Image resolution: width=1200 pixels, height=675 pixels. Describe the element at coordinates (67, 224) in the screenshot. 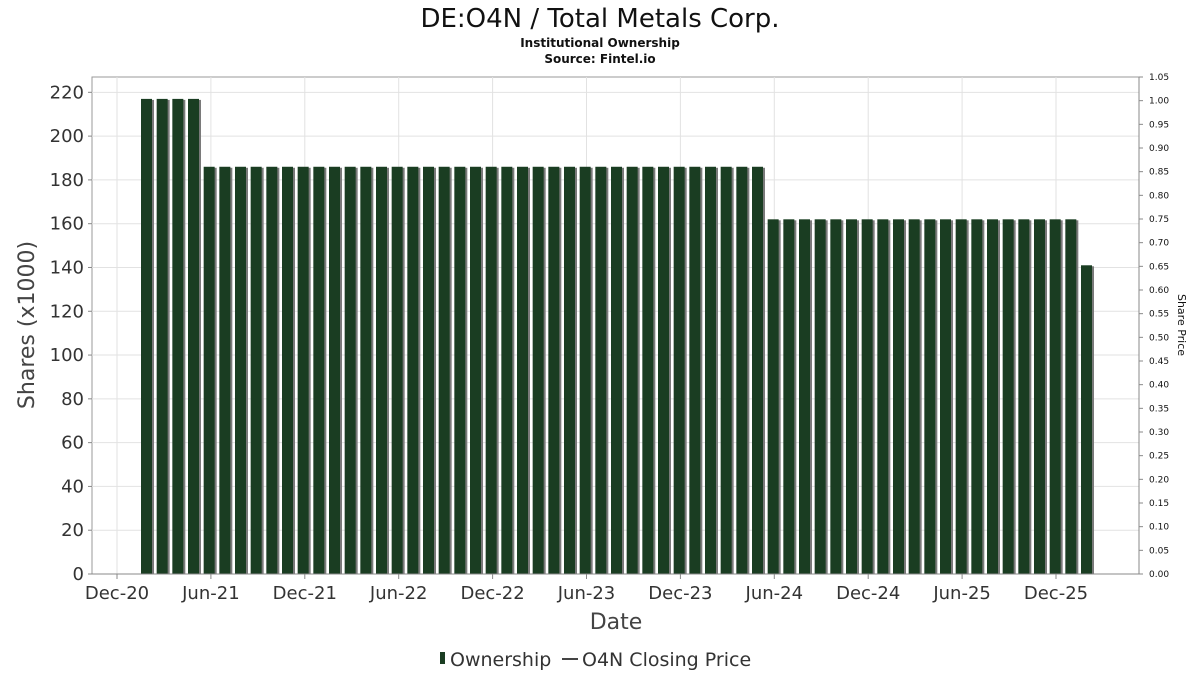

I see `y-tick-label: 160` at that location.